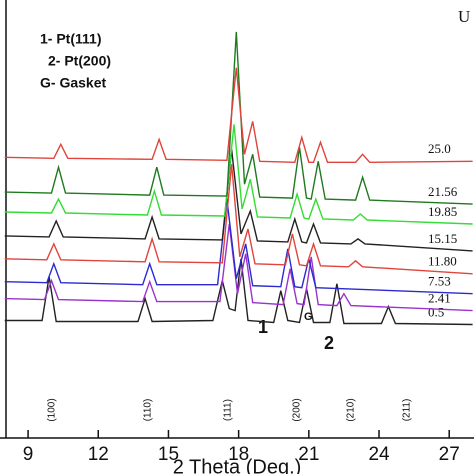 This screenshot has height=474, width=474. What do you see at coordinates (238, 292) in the screenshot?
I see `series-line` at bounding box center [238, 292].